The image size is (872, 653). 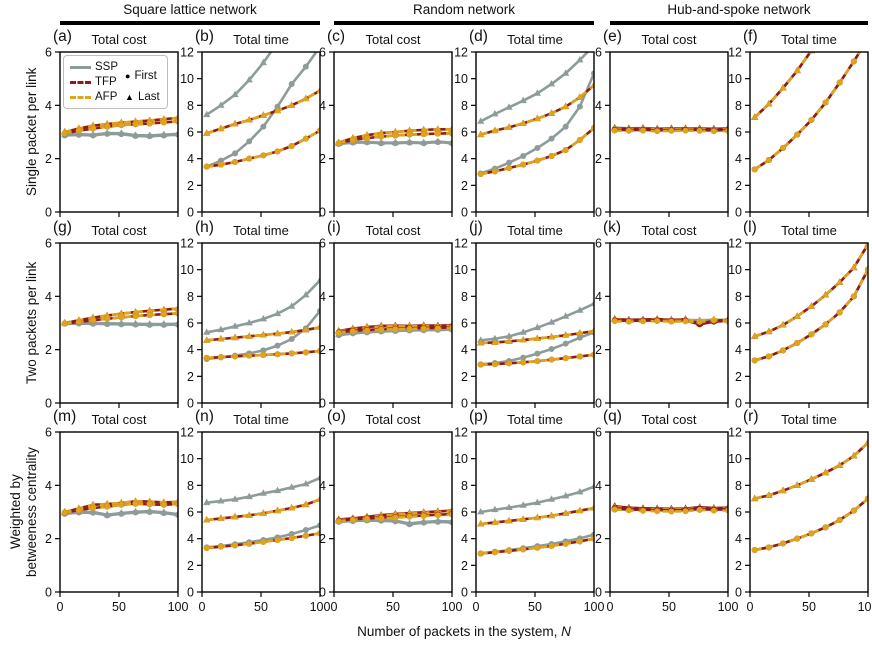 What do you see at coordinates (257, 327) in the screenshot?
I see `chart-panel-h: (h) Total time 0 2 4 6 8 10 12` at bounding box center [257, 327].